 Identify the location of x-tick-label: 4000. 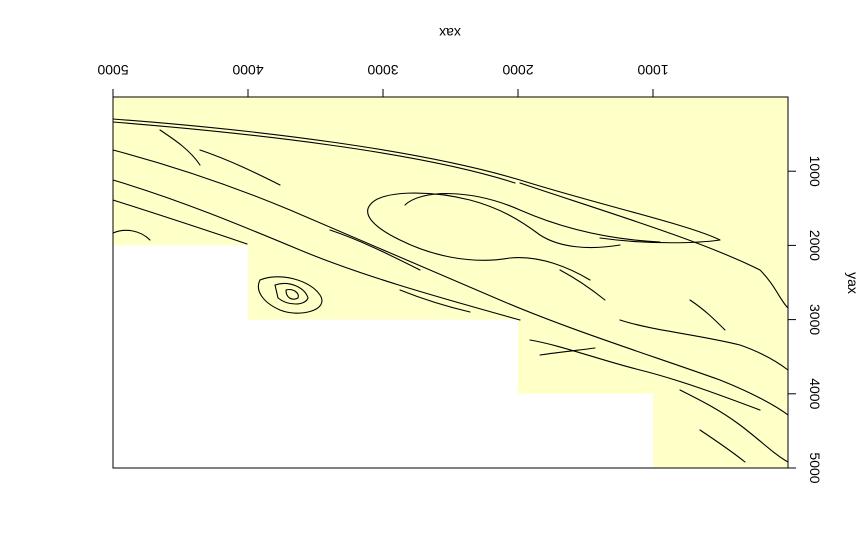
(247, 70).